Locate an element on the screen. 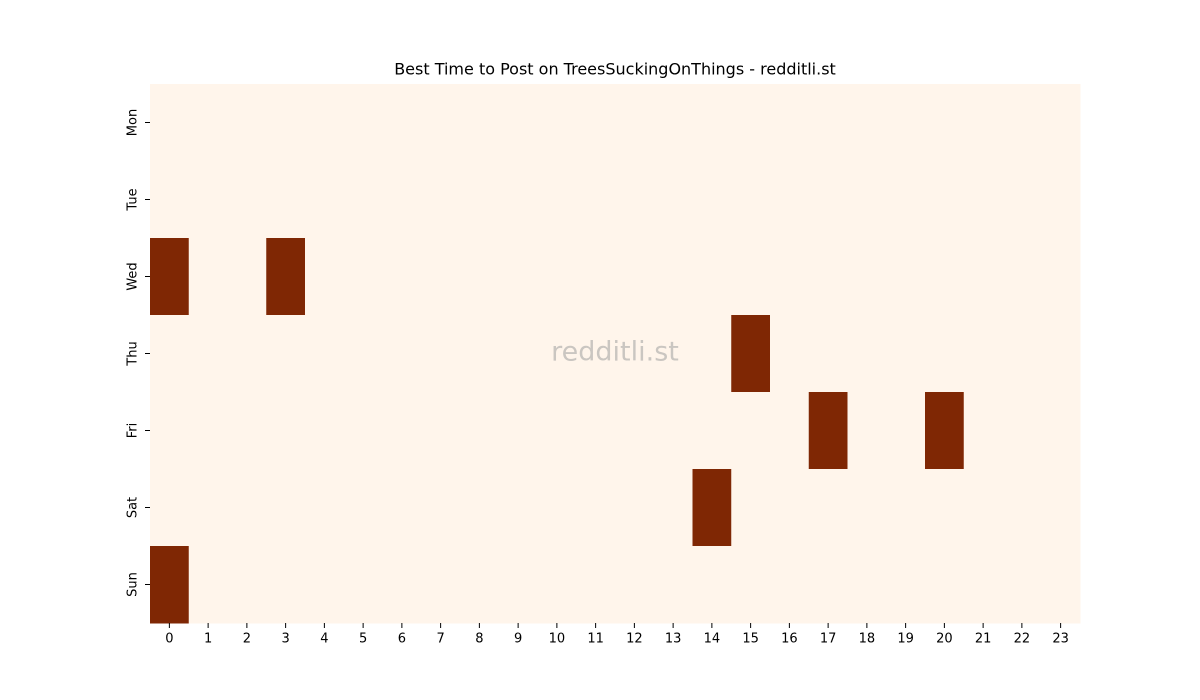 The image size is (1200, 700). x-tick-label: 11 is located at coordinates (595, 639).